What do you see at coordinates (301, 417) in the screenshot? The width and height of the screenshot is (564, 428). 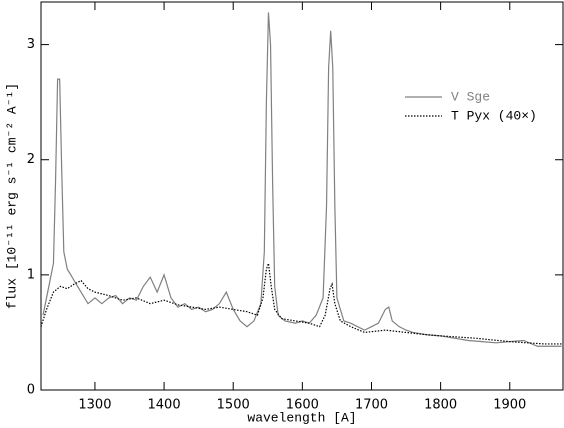 I see `x-axis-label: wavelength [A]` at bounding box center [301, 417].